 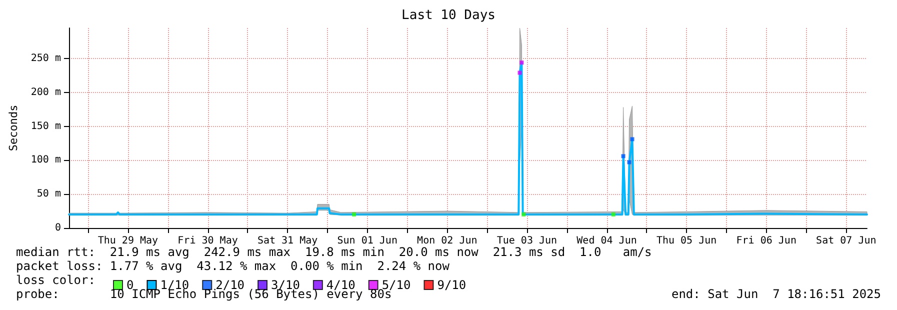 What do you see at coordinates (45, 126) in the screenshot?
I see `y-tick-label: 150 m` at bounding box center [45, 126].